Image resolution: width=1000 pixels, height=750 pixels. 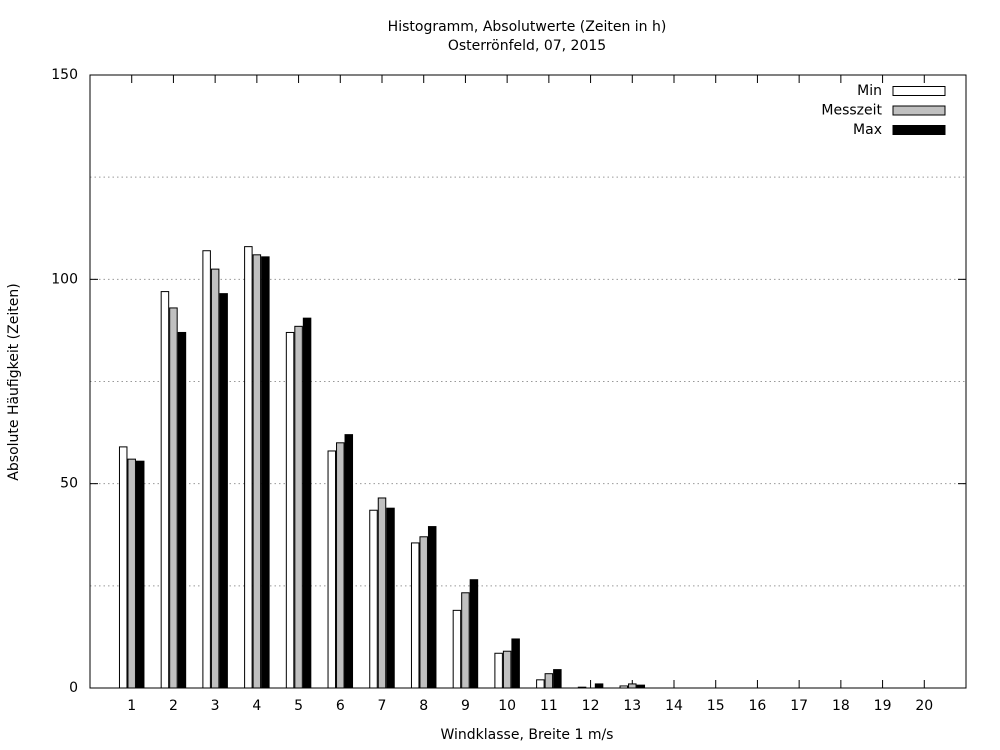 What do you see at coordinates (256, 706) in the screenshot?
I see `x-tick-label: 4` at bounding box center [256, 706].